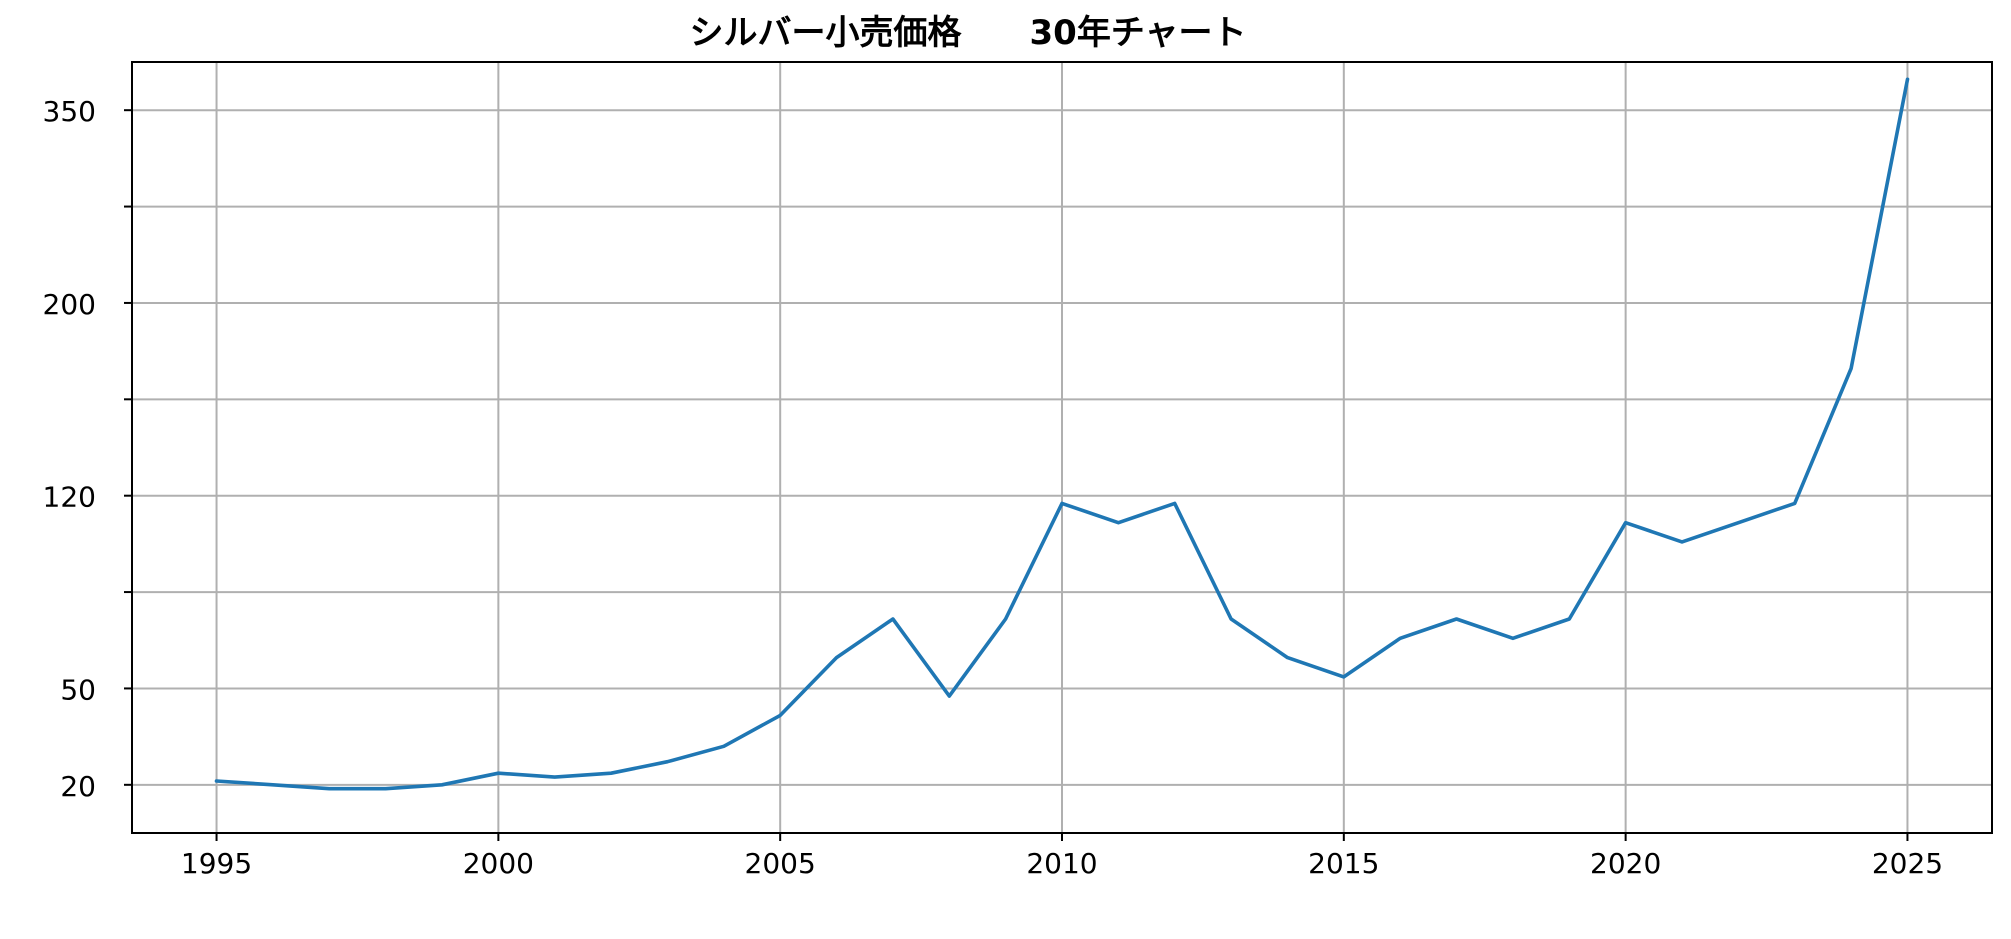 The image size is (2011, 939). I want to click on x-tick-label: 1995, so click(216, 863).